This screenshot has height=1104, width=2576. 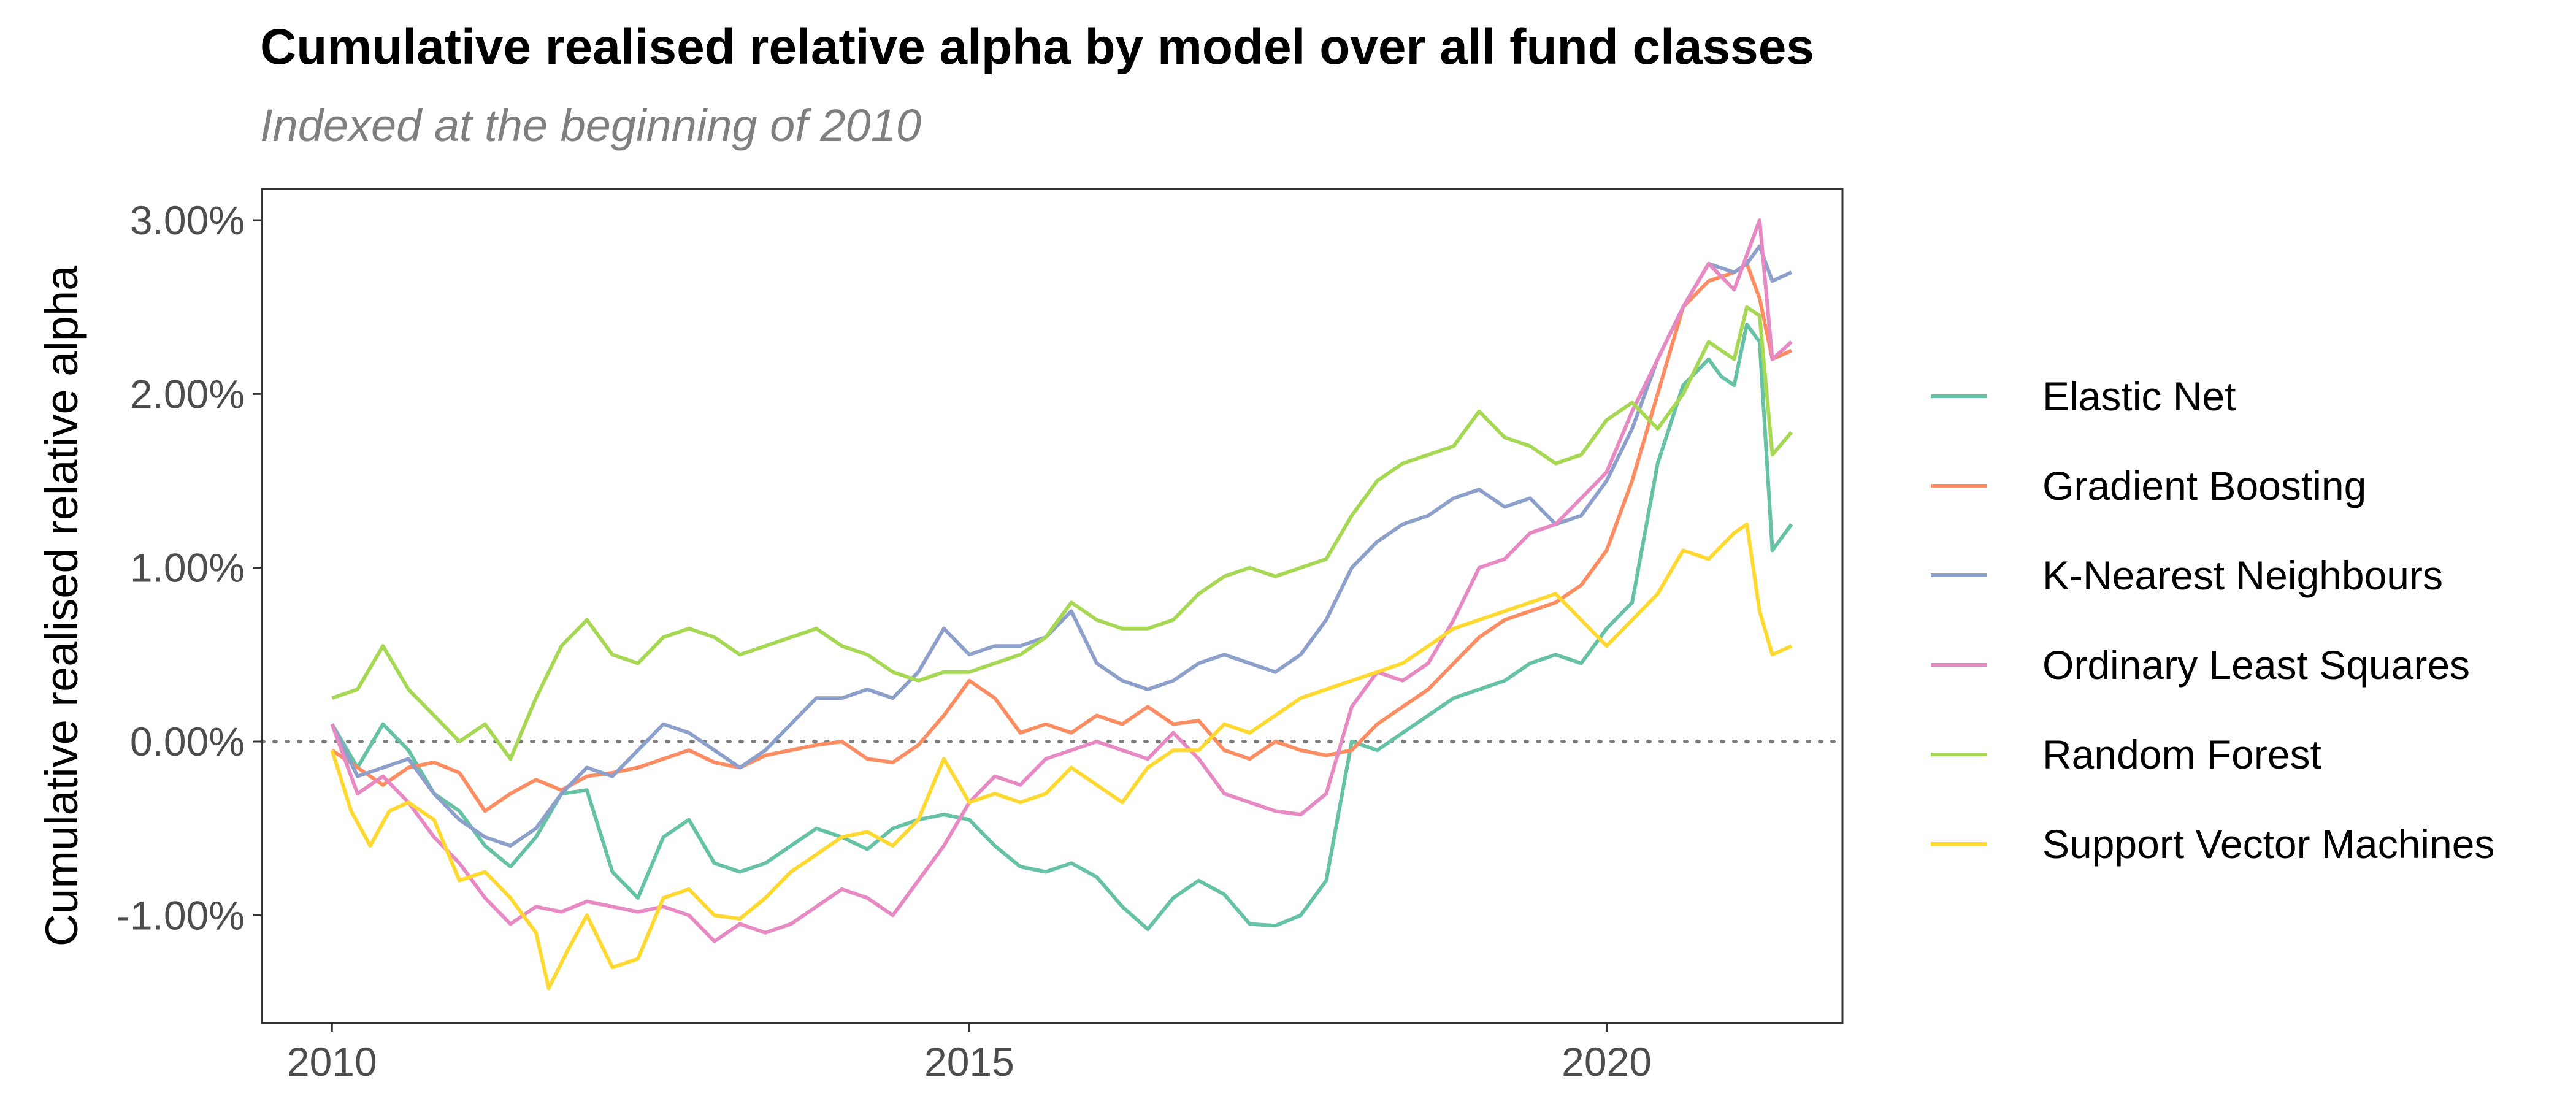 I want to click on x-tick-label: 2020, so click(x=1607, y=1061).